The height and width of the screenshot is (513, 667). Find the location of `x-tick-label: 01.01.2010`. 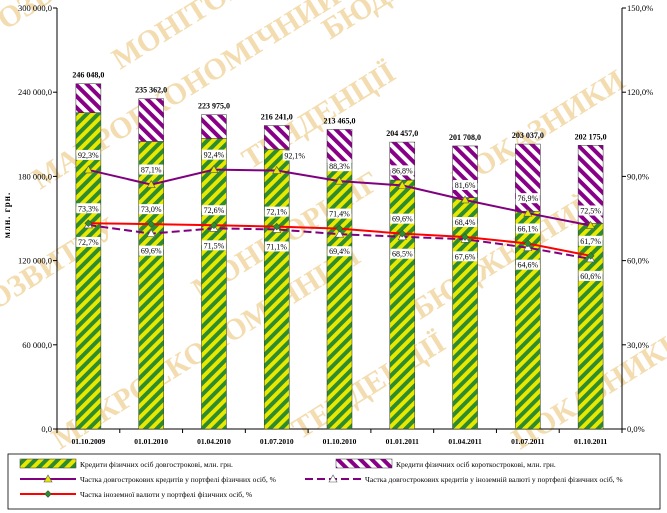

x-tick-label: 01.01.2010 is located at coordinates (151, 441).